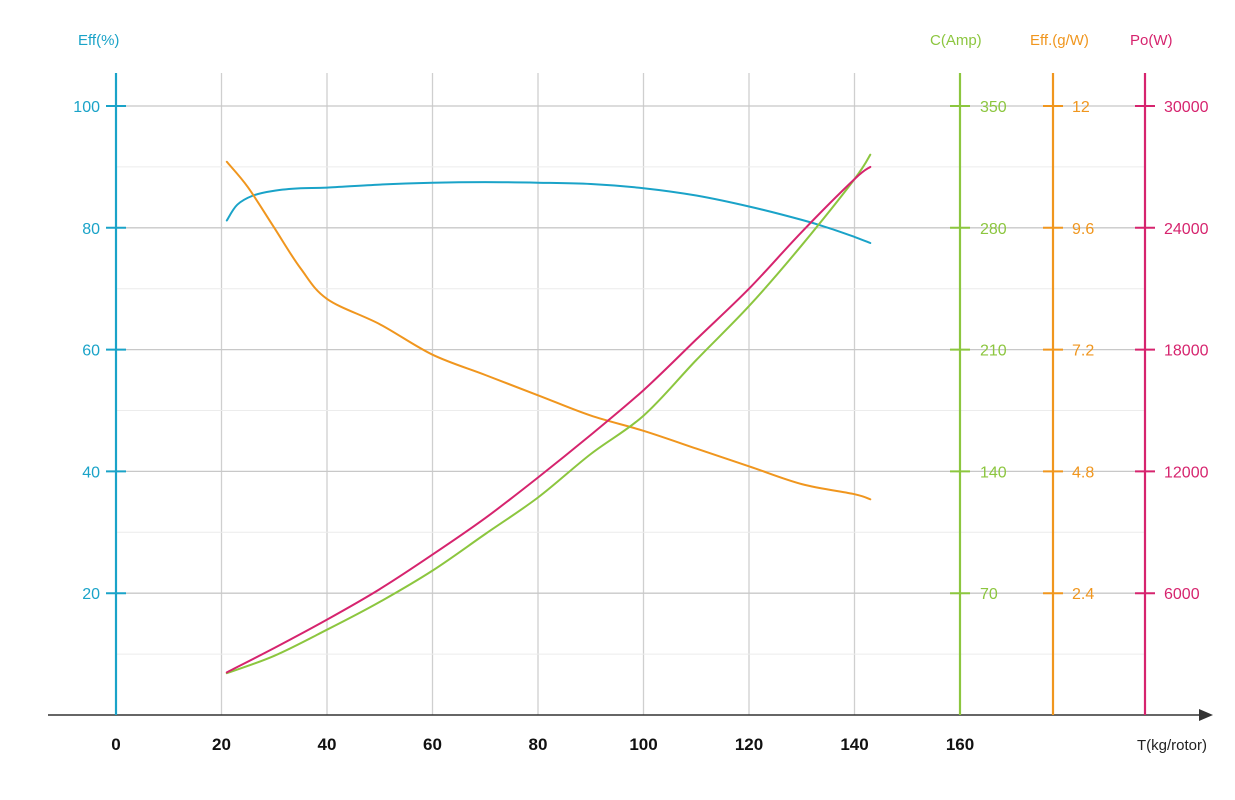 Image resolution: width=1235 pixels, height=800 pixels. I want to click on po-axis-title: Po(W), so click(1151, 40).